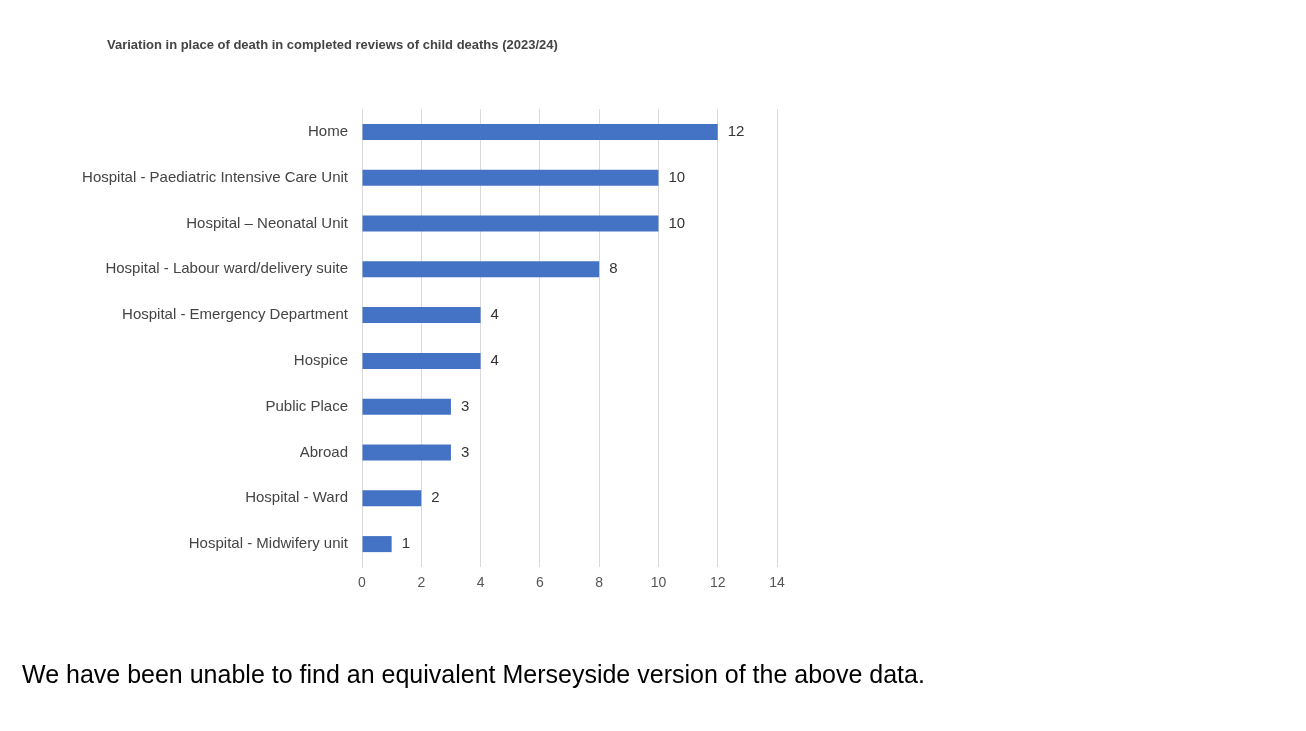 This screenshot has height=731, width=1306. Describe the element at coordinates (435, 497) in the screenshot. I see `data-label: 2` at that location.